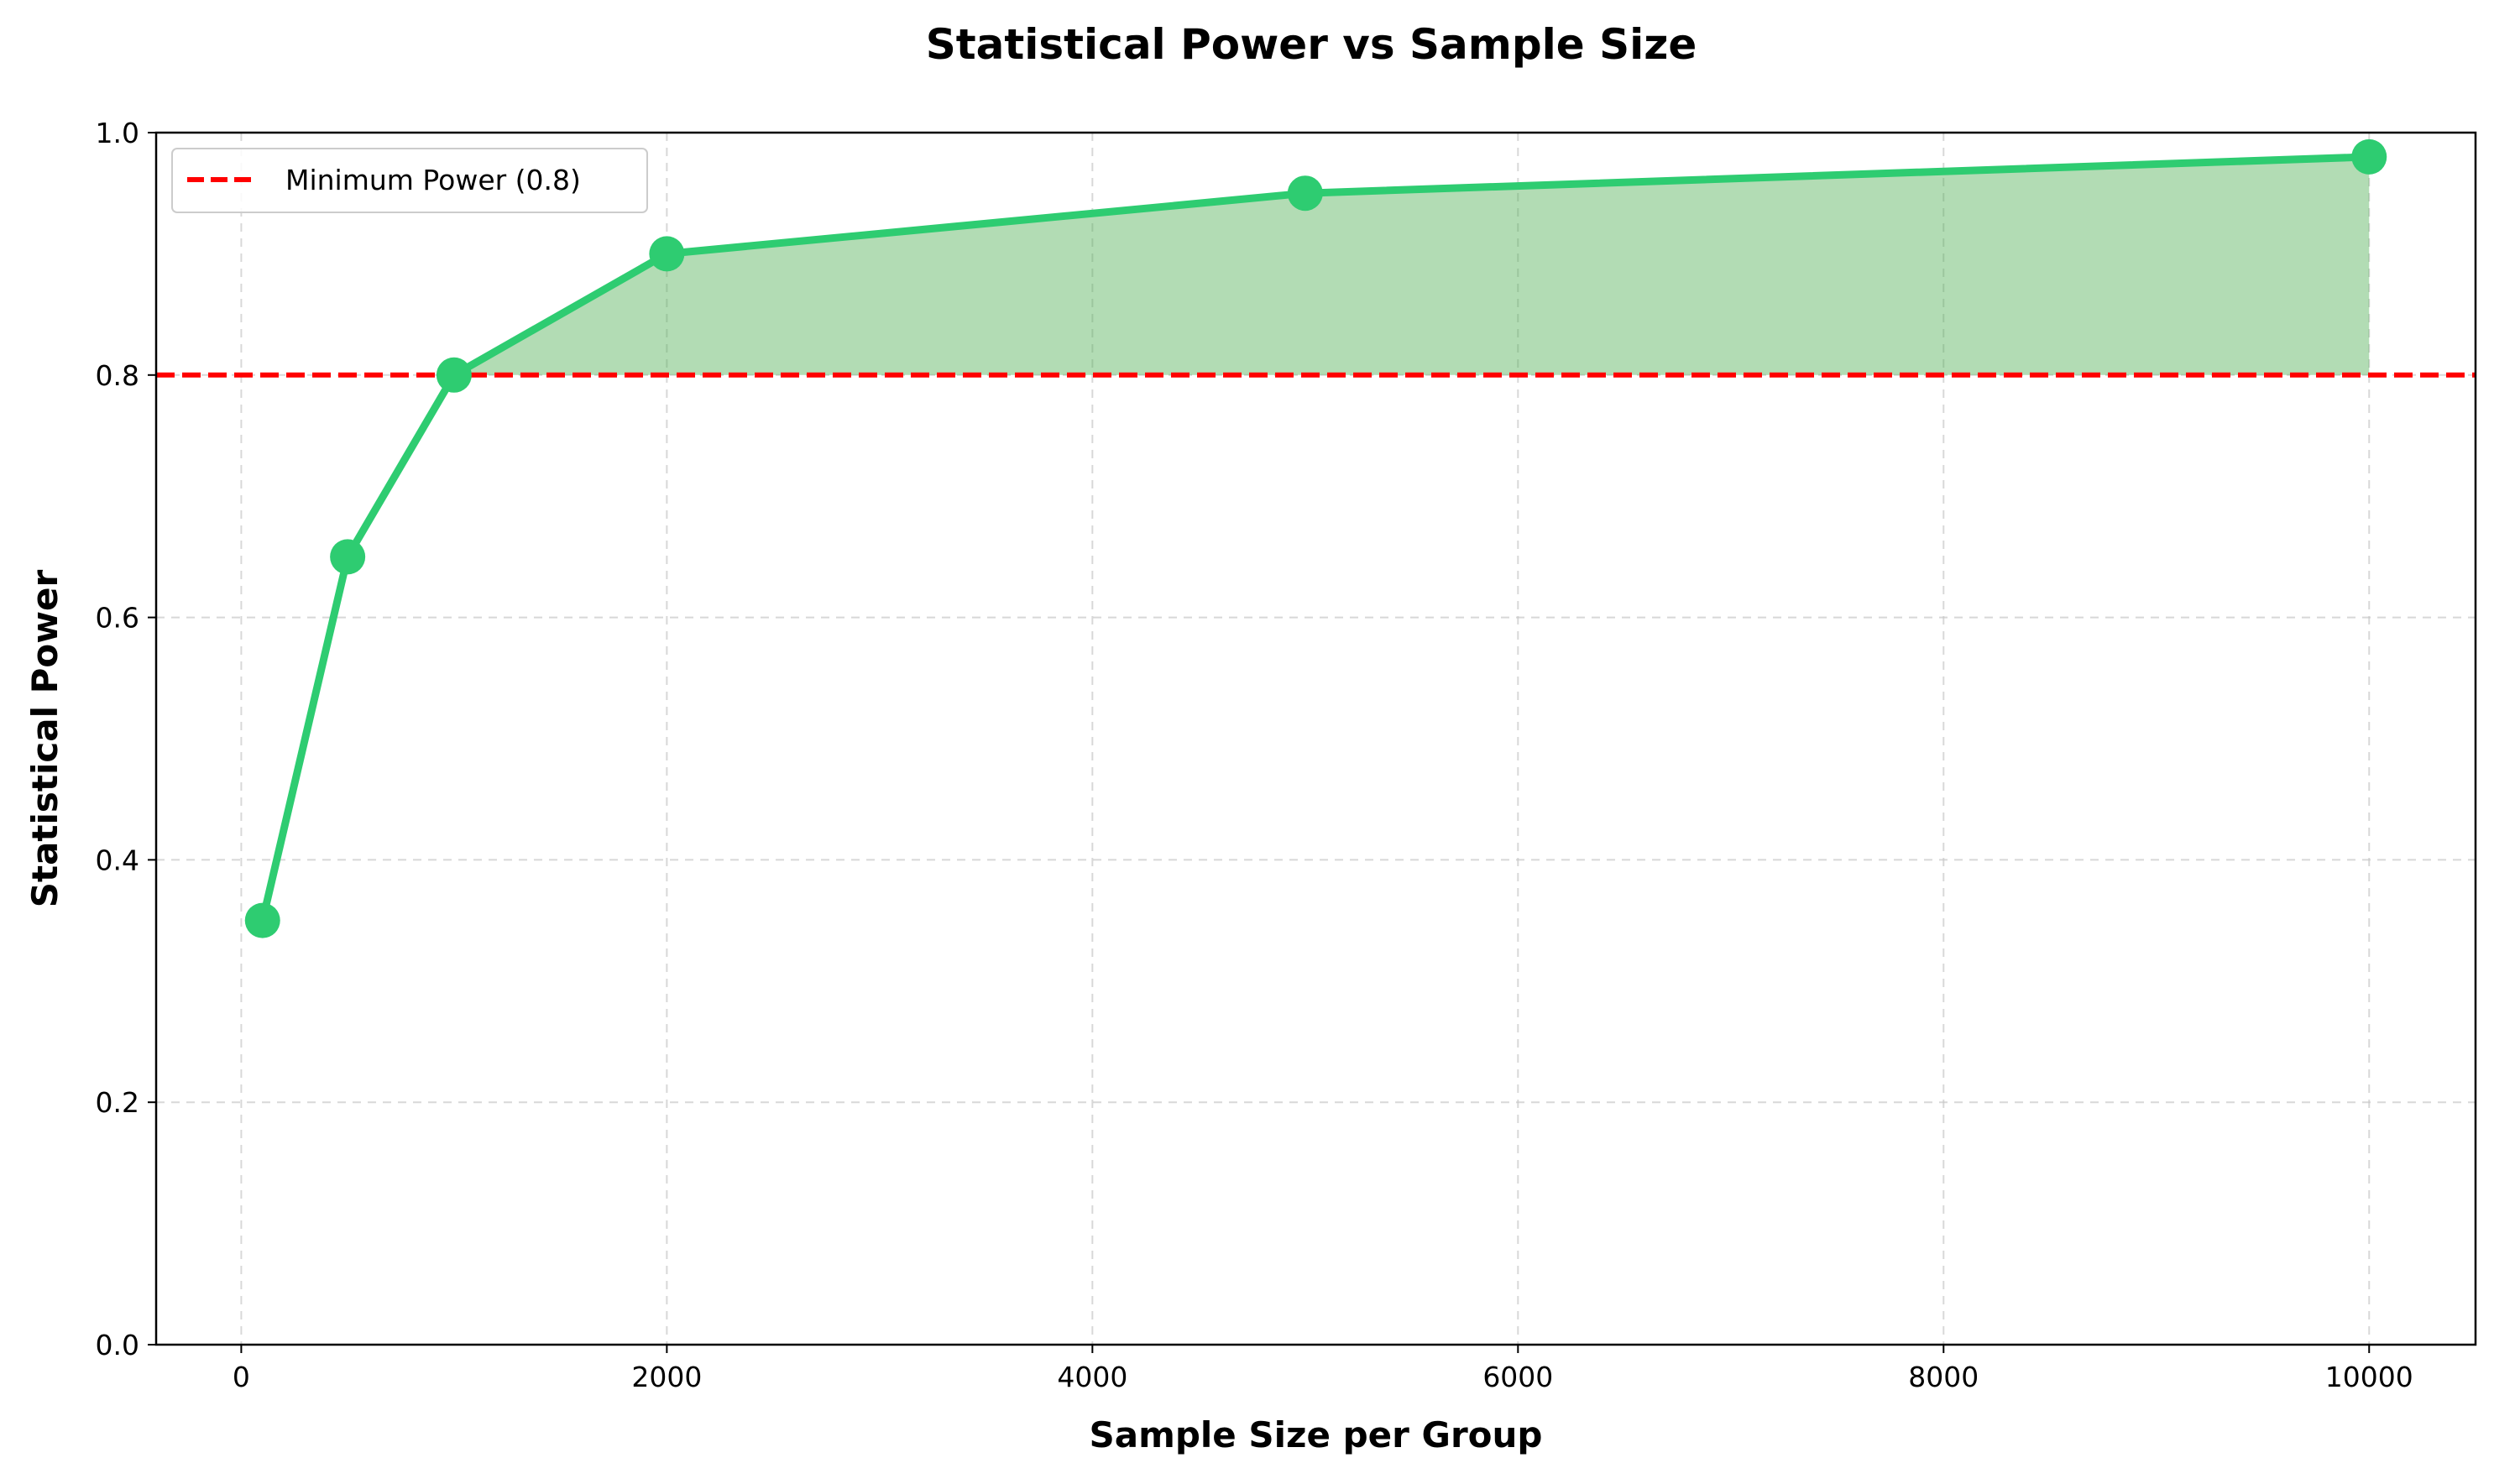 This screenshot has height=1484, width=2494. I want to click on y-tick-label-3: 0.6, so click(117, 618).